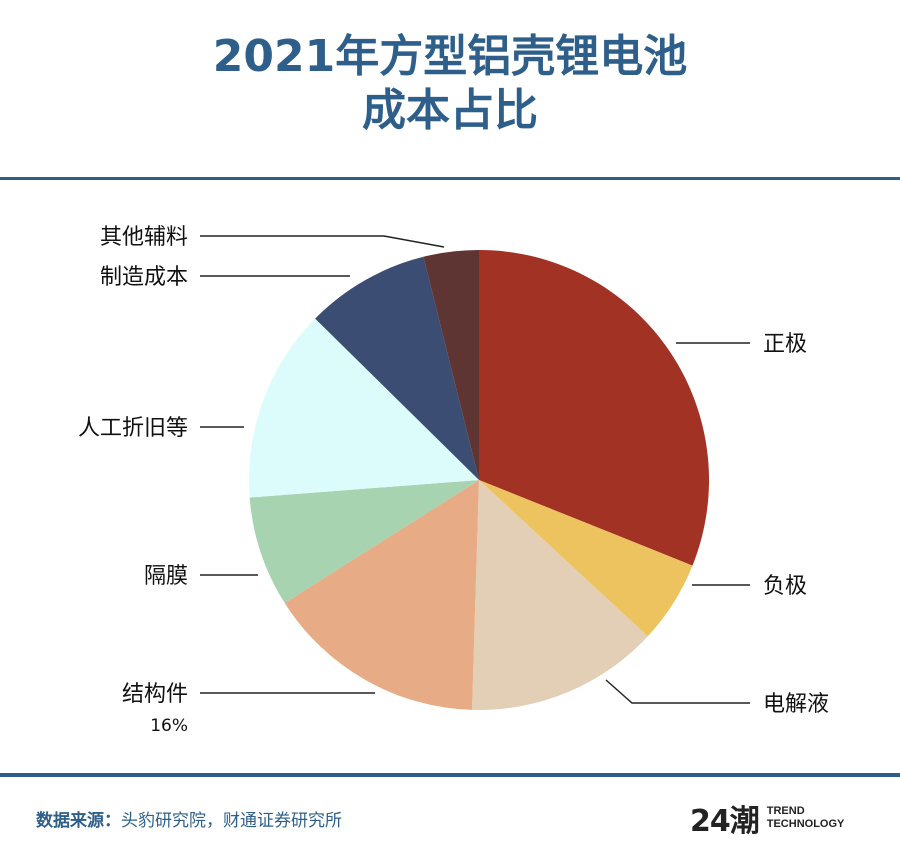 The image size is (900, 865). Describe the element at coordinates (231, 821) in the screenshot. I see `source-text: 头豹研究院，财通证券研究所` at that location.